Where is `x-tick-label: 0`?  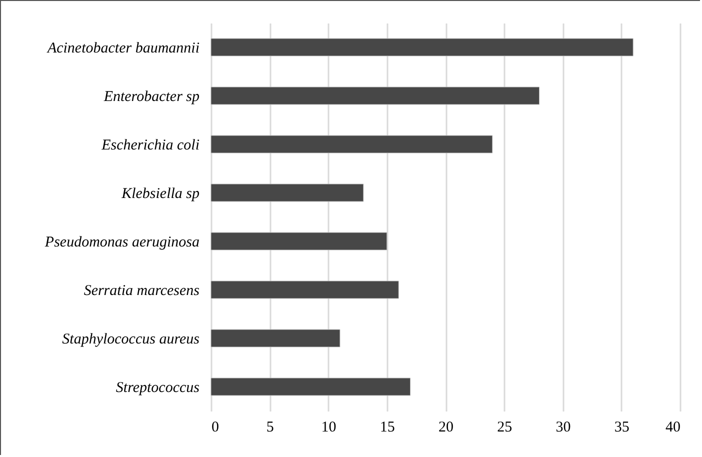 x-tick-label: 0 is located at coordinates (215, 428).